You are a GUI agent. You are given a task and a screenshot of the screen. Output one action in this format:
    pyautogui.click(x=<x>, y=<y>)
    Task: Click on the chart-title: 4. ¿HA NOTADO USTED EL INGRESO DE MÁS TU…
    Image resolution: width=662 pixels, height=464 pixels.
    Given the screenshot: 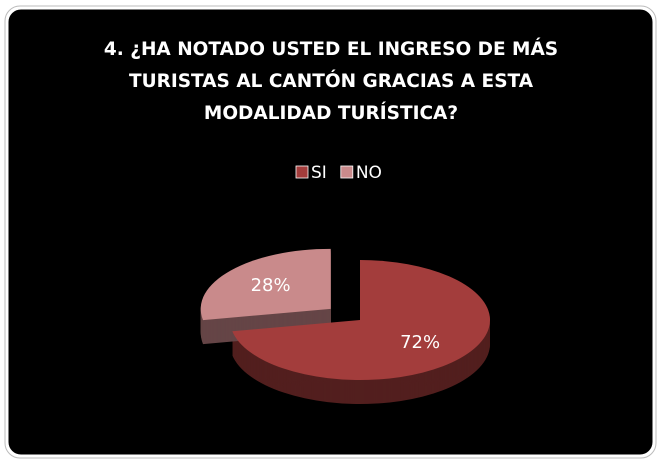 What is the action you would take?
    pyautogui.click(x=331, y=81)
    